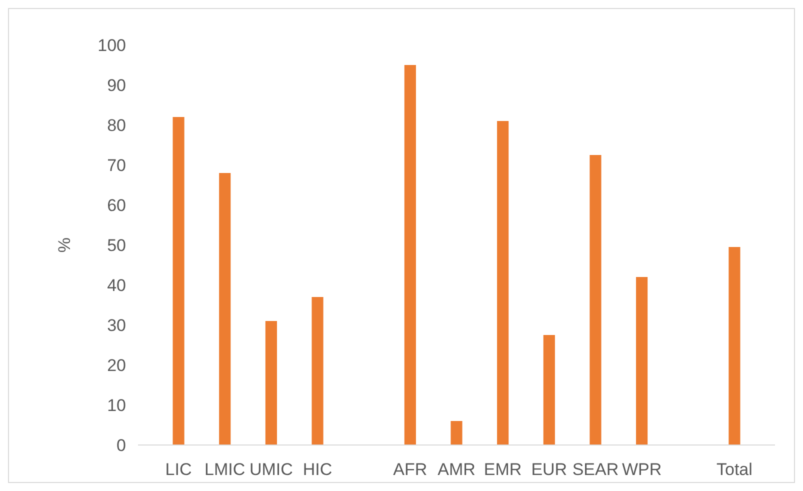  I want to click on x-tick-label: AMR, so click(457, 469).